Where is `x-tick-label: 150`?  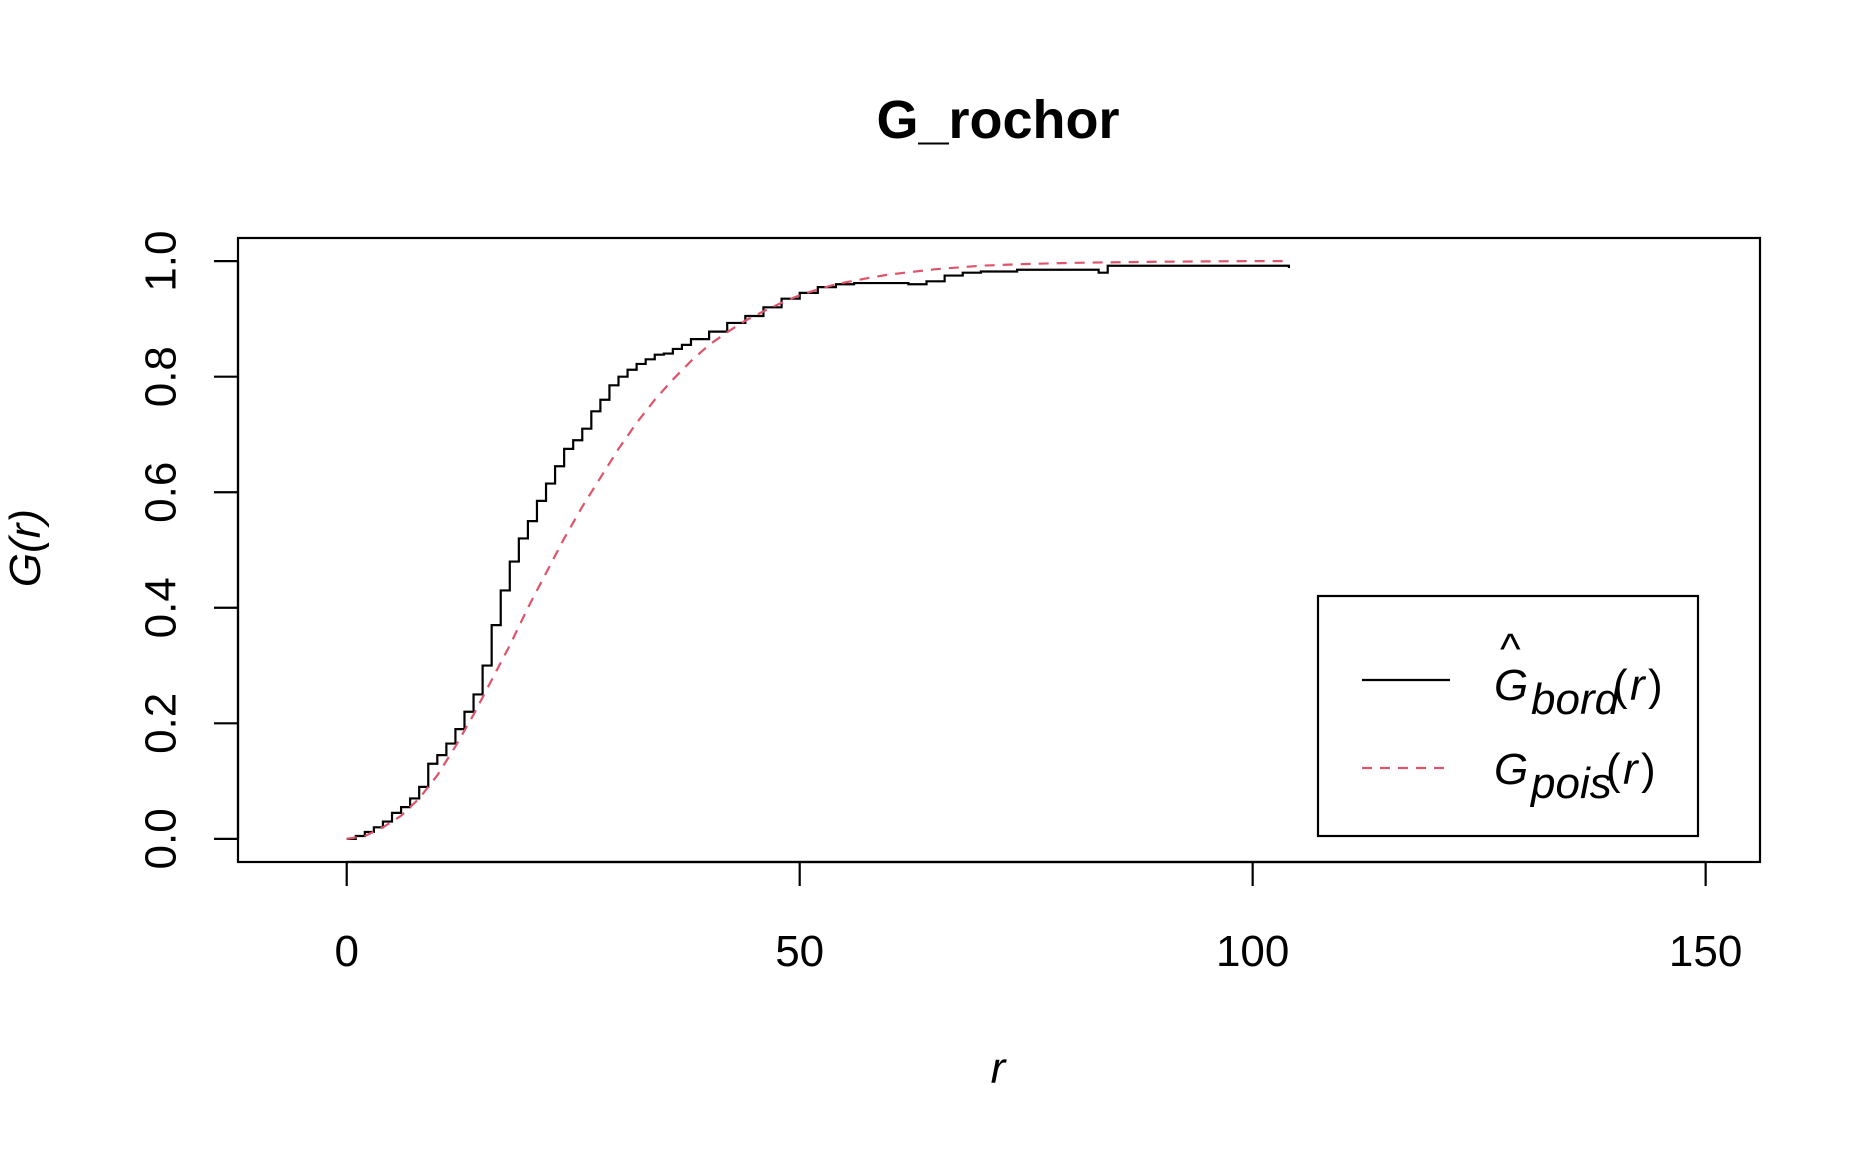
x-tick-label: 150 is located at coordinates (1705, 951).